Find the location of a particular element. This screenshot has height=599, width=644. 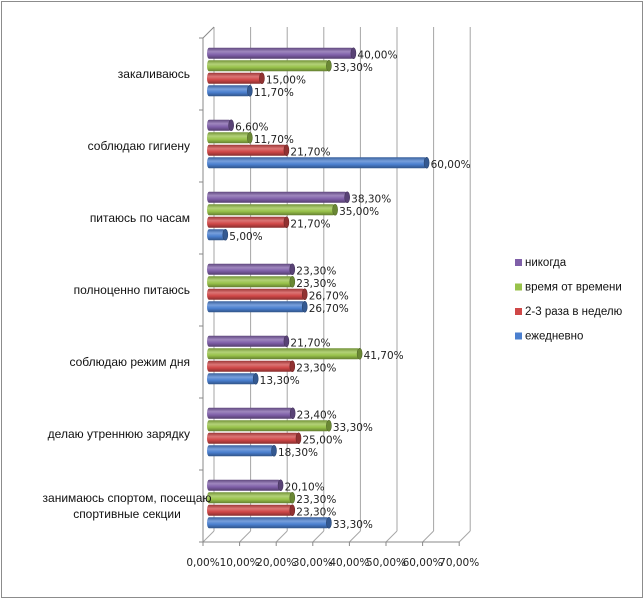

data-label: 15,00% is located at coordinates (286, 80).